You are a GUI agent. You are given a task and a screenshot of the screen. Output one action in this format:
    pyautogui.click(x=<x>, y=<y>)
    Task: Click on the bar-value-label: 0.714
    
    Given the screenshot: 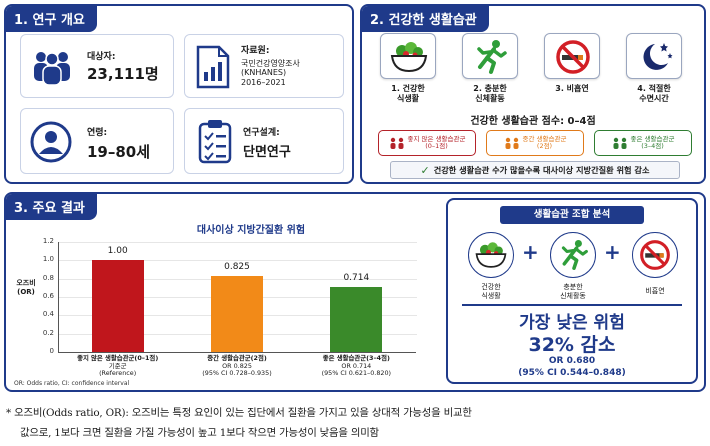 What is the action you would take?
    pyautogui.click(x=356, y=277)
    